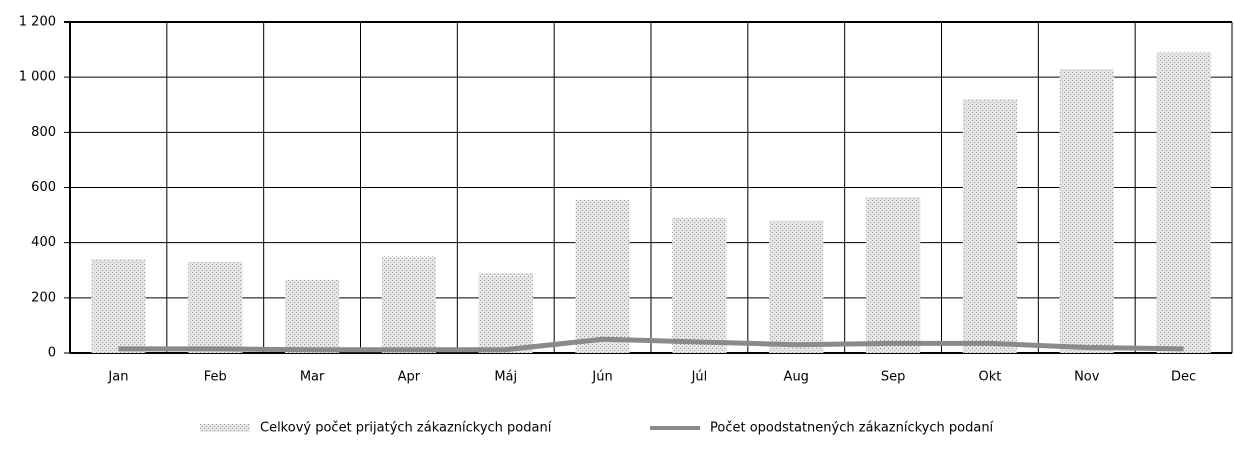 The height and width of the screenshot is (463, 1234). I want to click on y-tick-label: 600, so click(43, 187).